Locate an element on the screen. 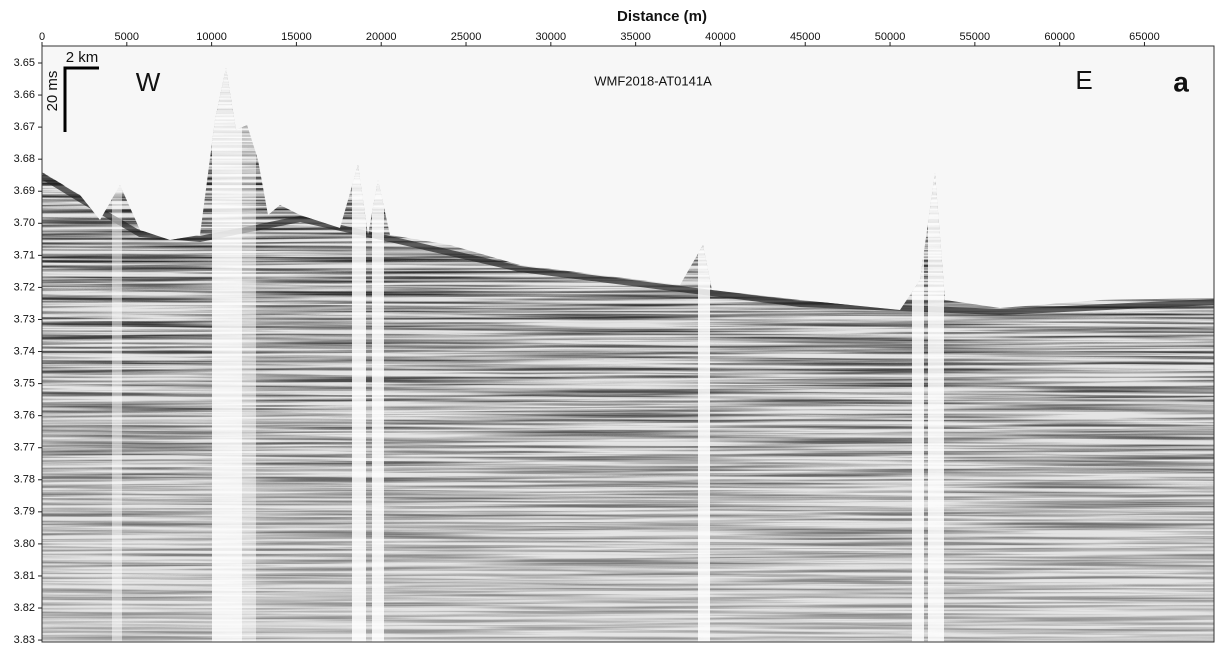  y-tick-label: 3.78 is located at coordinates (24, 480).